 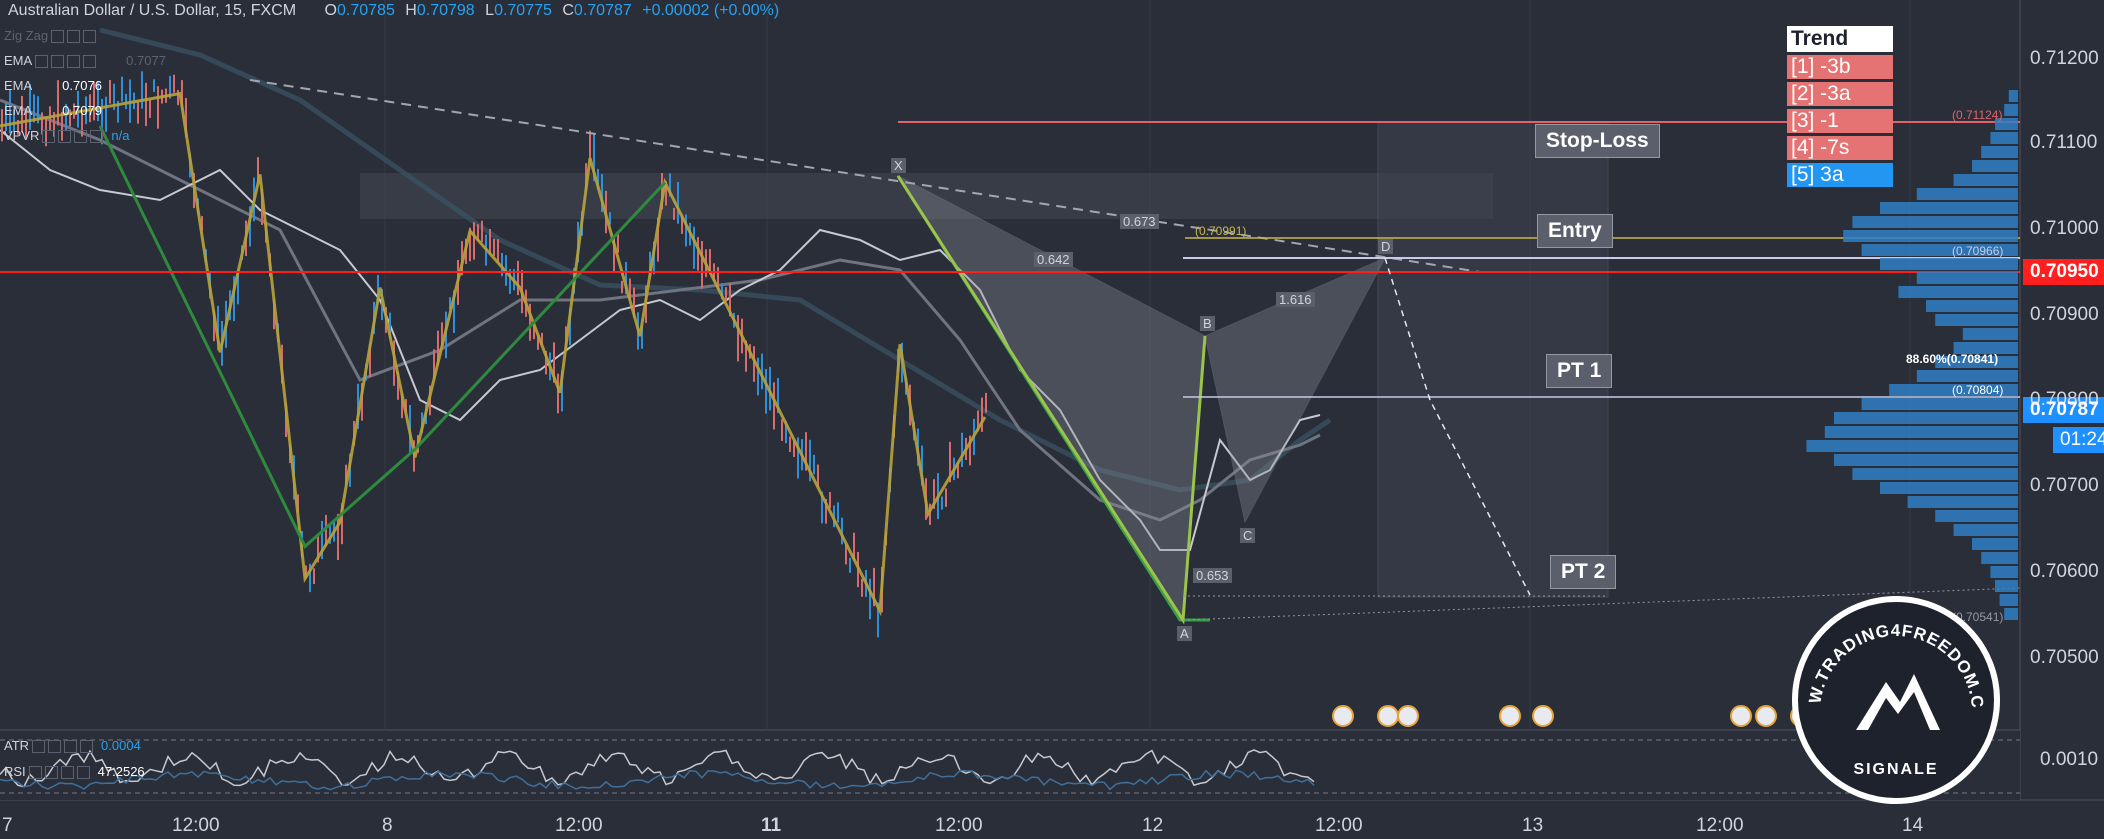 What do you see at coordinates (2064, 399) in the screenshot?
I see `y-tick: 0.70800` at bounding box center [2064, 399].